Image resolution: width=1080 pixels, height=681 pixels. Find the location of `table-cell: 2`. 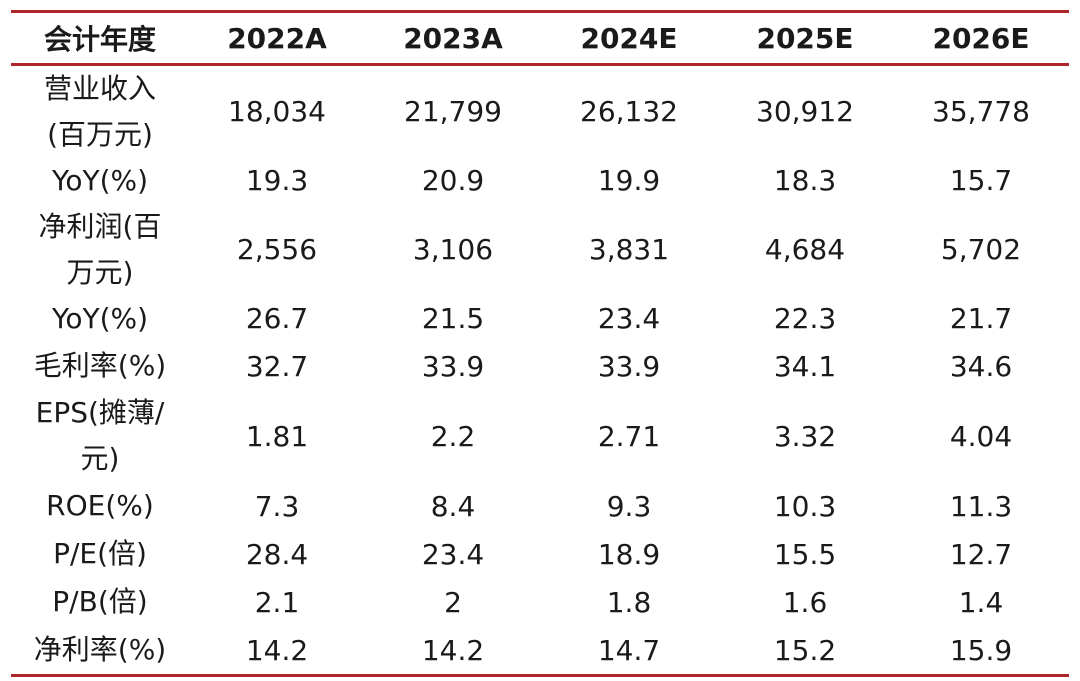

table-cell: 2 is located at coordinates (453, 602).